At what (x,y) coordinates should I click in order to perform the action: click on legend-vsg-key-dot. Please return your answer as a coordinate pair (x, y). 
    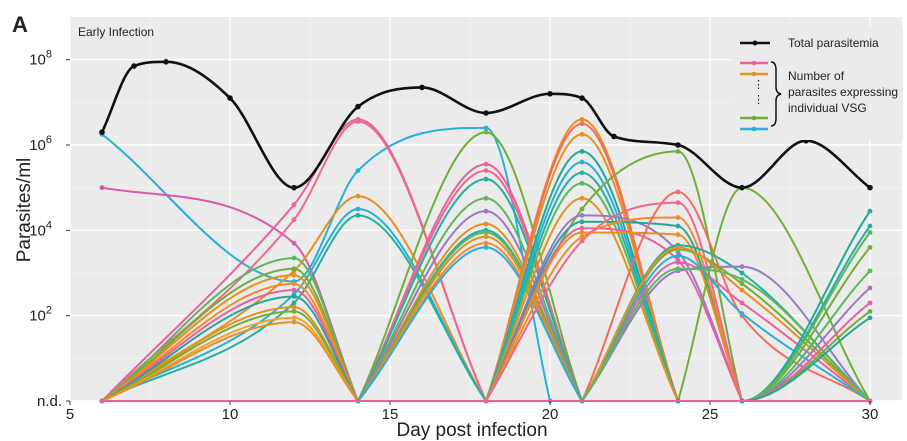
    Looking at the image, I should click on (754, 129).